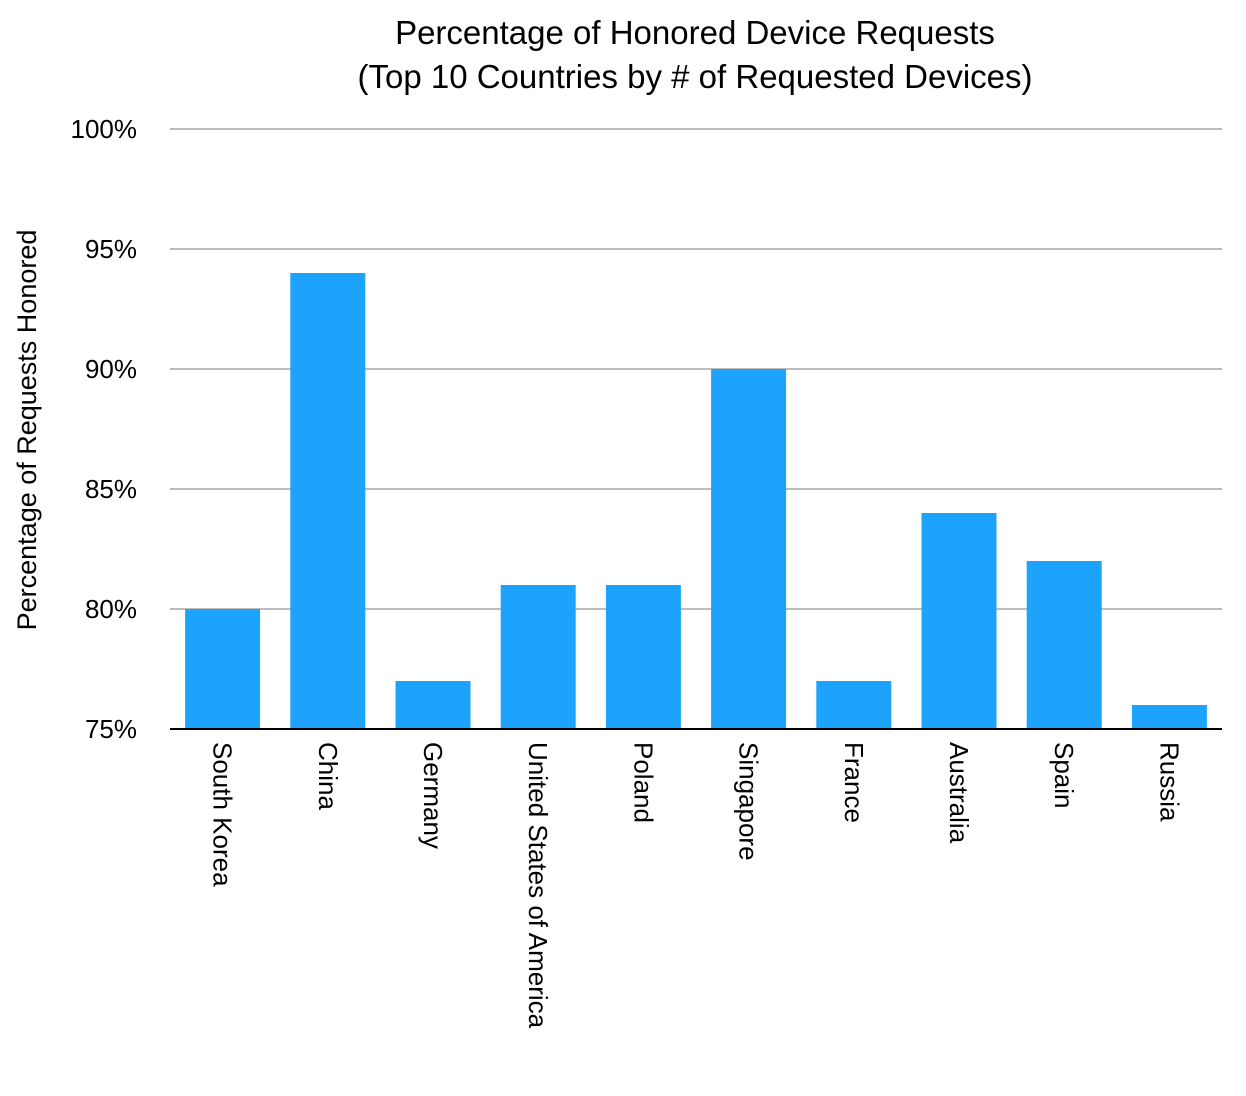 The width and height of the screenshot is (1246, 1096). I want to click on chart-title: Percentage of Honored Device Requests, so click(695, 32).